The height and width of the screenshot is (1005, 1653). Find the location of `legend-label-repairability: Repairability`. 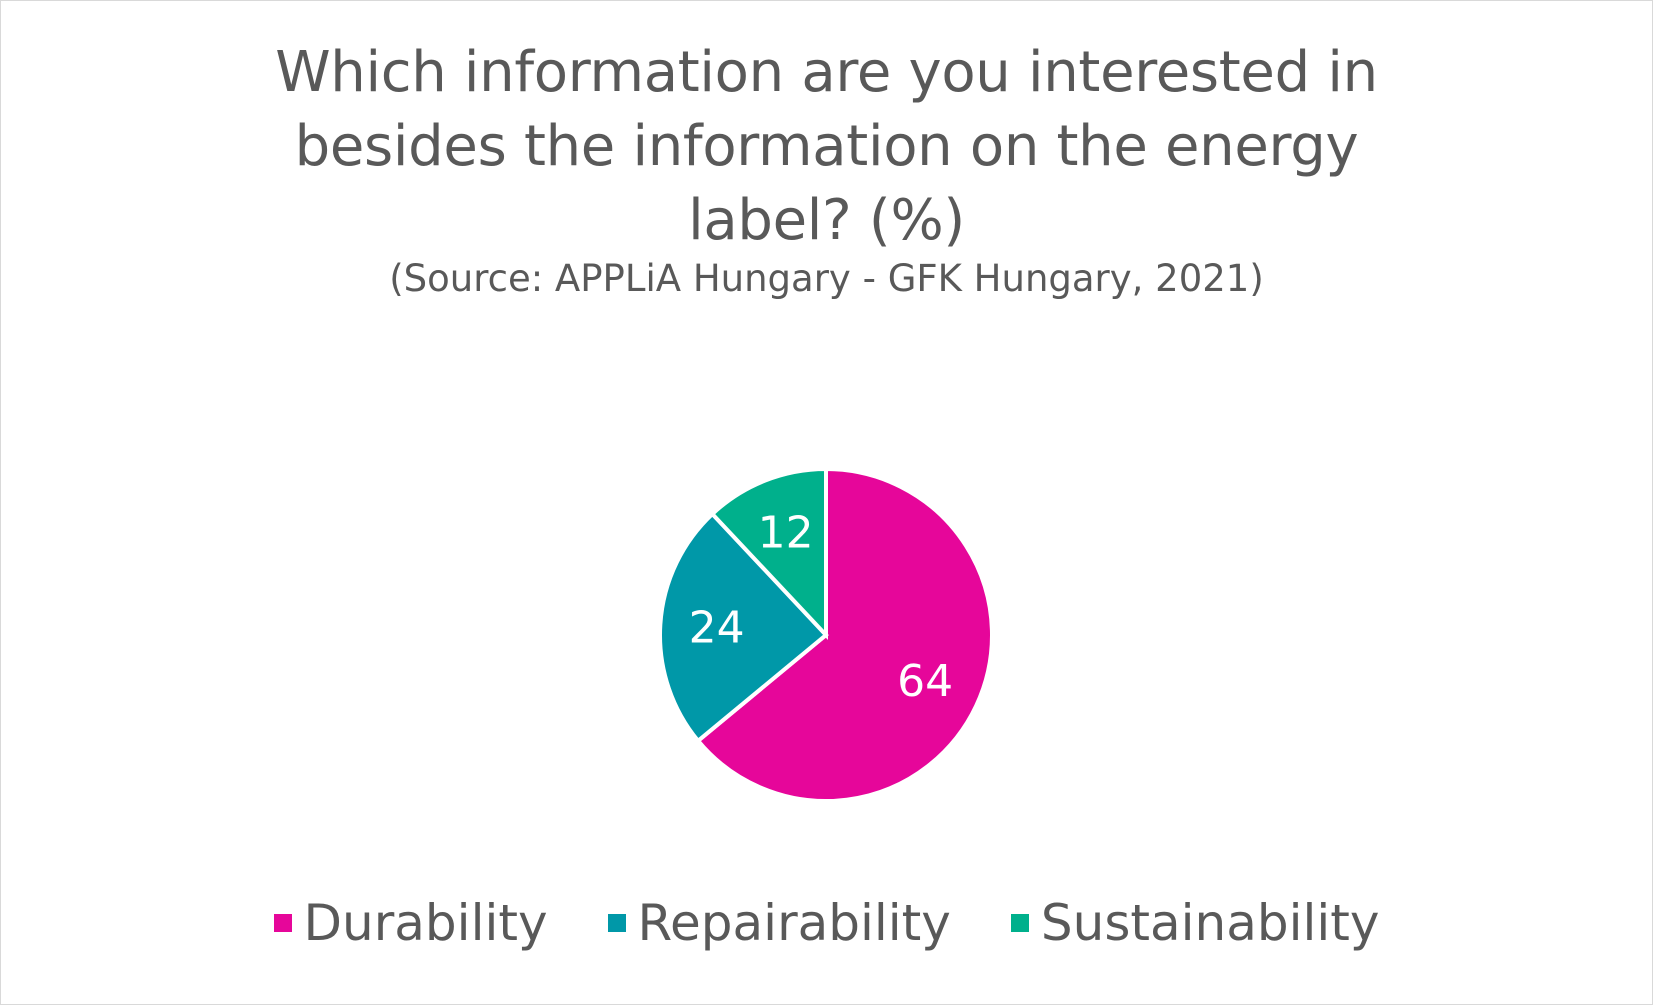

legend-label-repairability: Repairability is located at coordinates (794, 923).